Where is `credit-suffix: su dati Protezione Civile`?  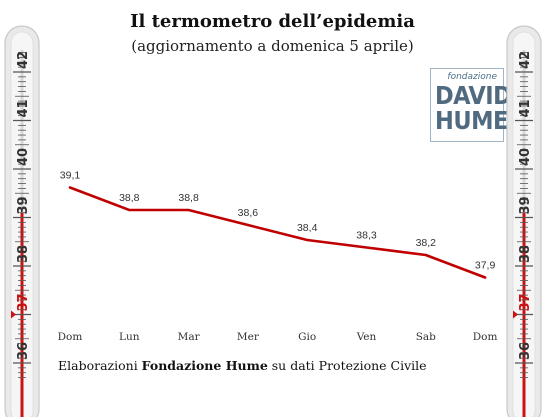 credit-suffix: su dati Protezione Civile is located at coordinates (347, 365).